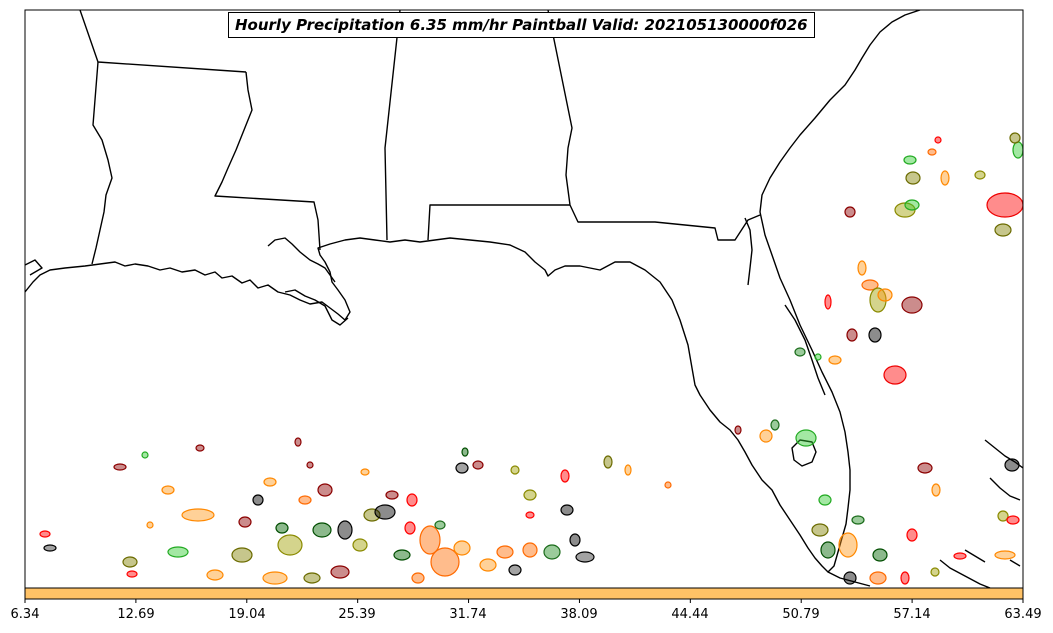 The width and height of the screenshot is (1053, 633). I want to click on colorbar-tick-label: 12.69, so click(136, 614).